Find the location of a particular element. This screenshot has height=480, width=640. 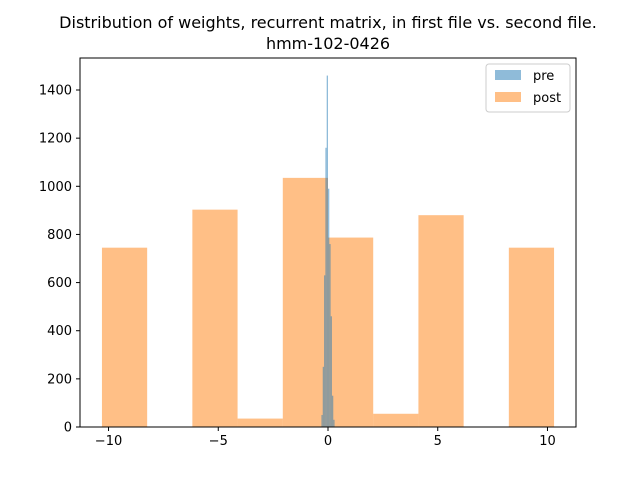

series-pre-bars is located at coordinates (328, 251).